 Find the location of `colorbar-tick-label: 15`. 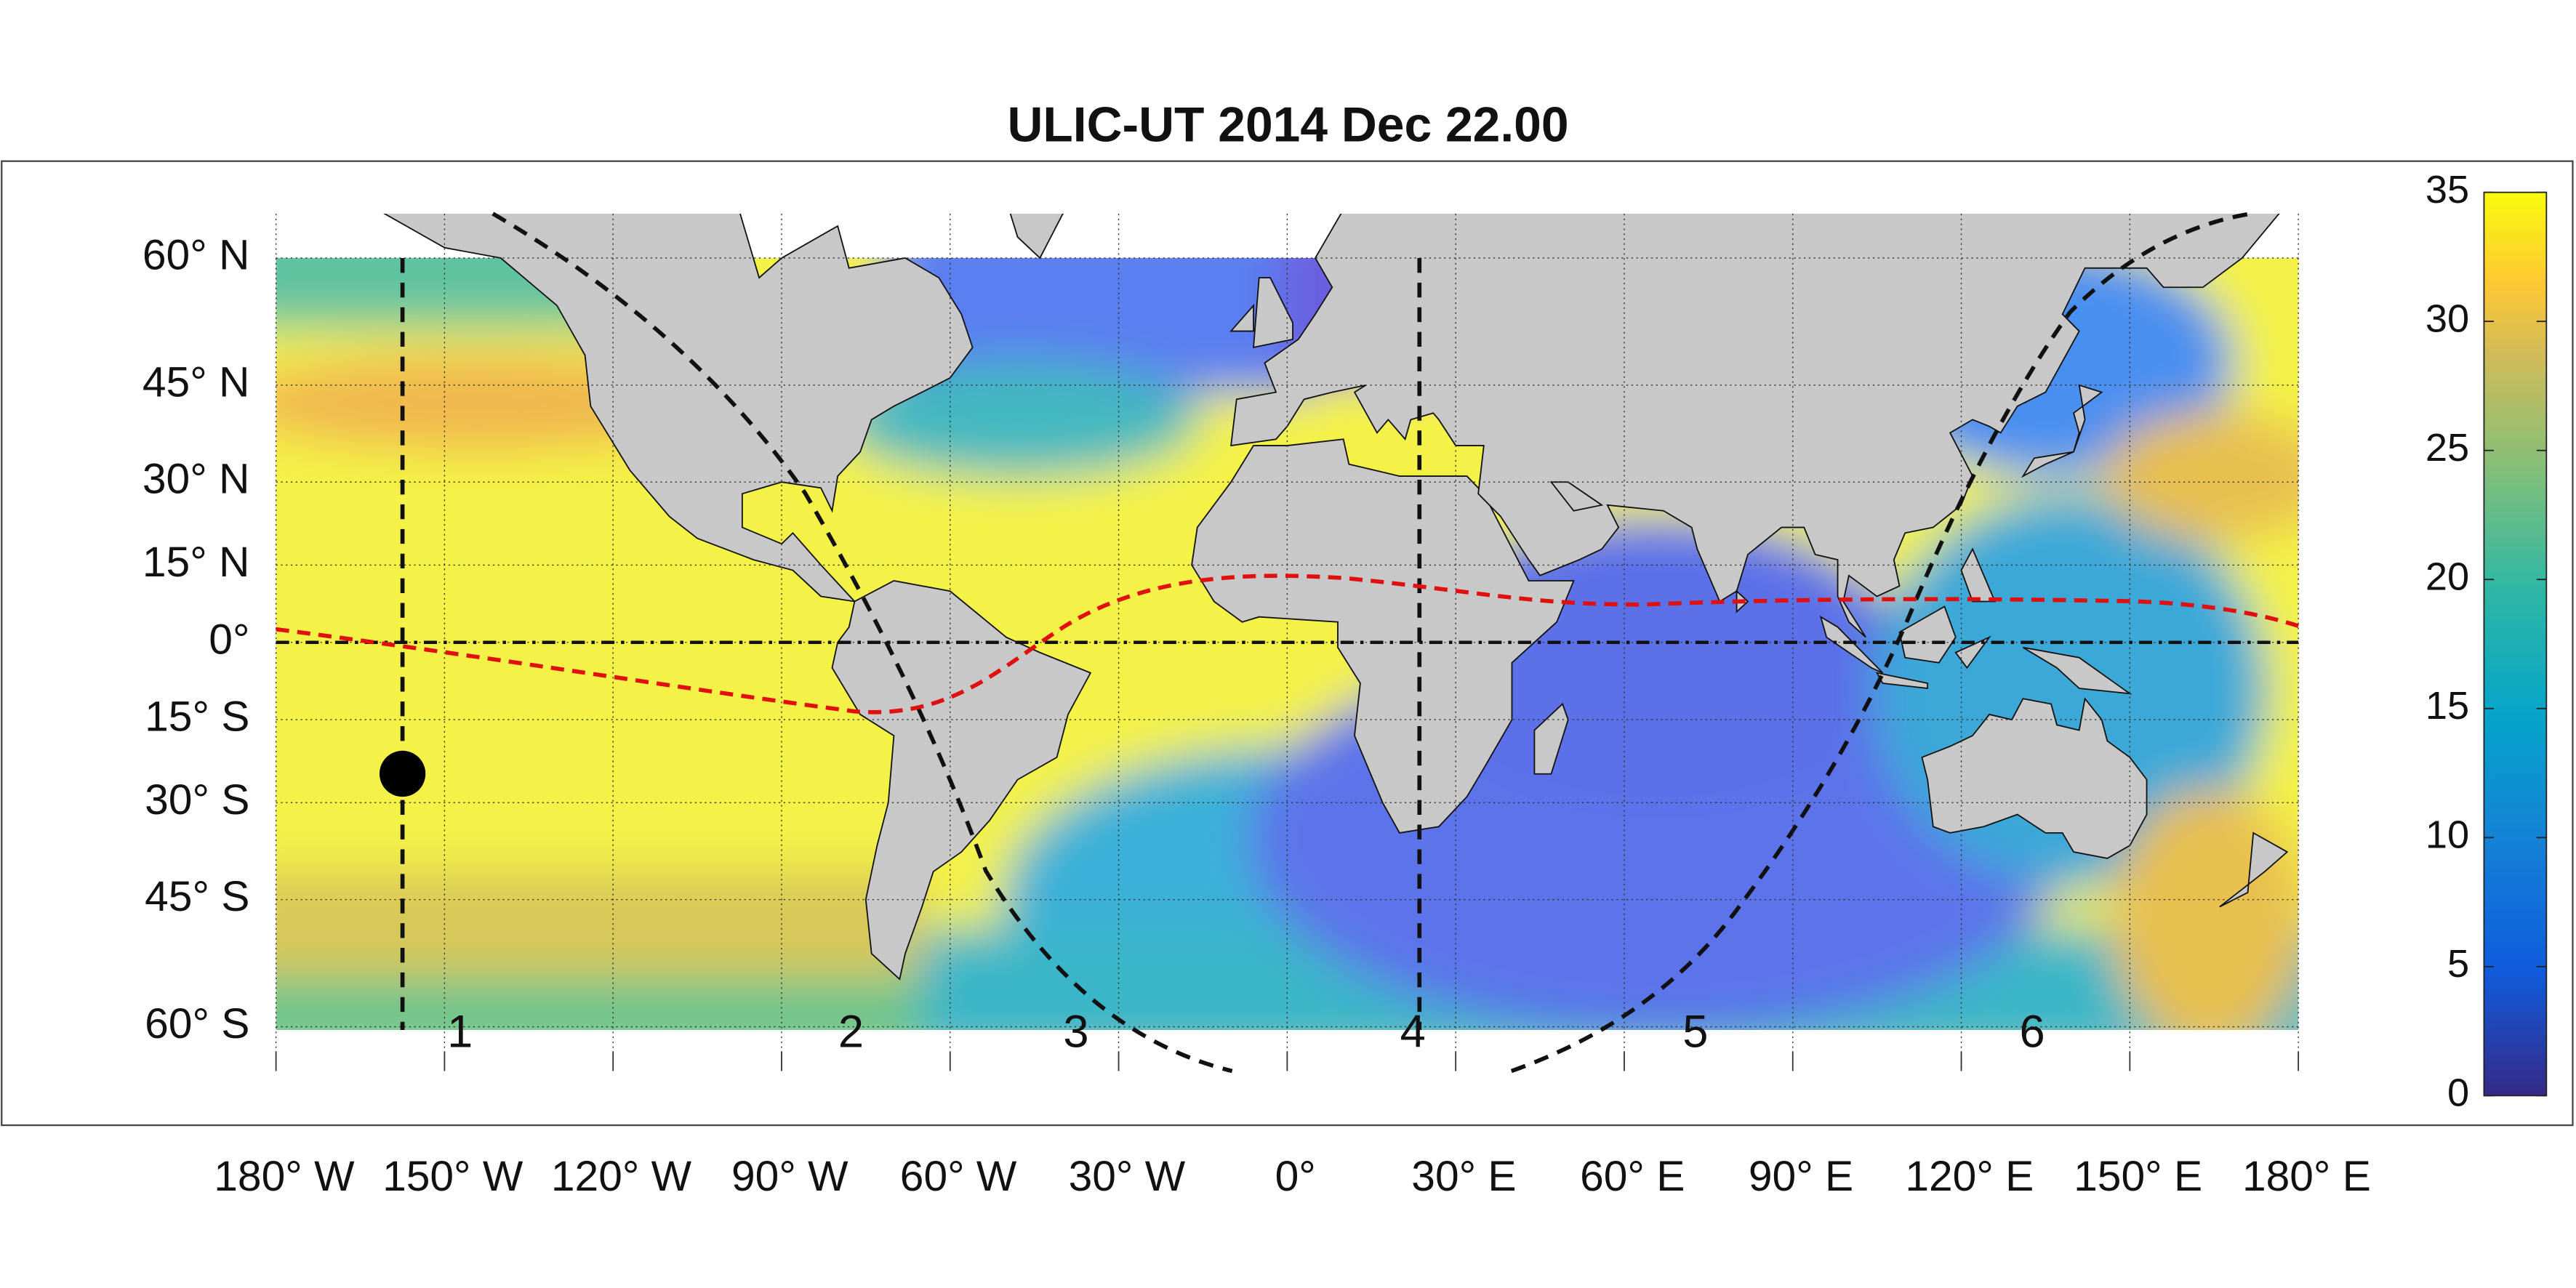

colorbar-tick-label: 15 is located at coordinates (2447, 706).